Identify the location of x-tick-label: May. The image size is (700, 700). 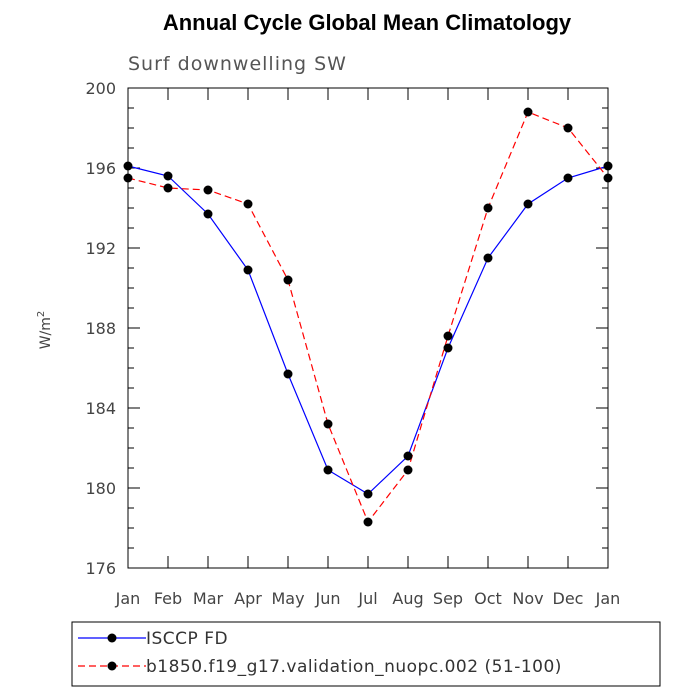
(287, 598).